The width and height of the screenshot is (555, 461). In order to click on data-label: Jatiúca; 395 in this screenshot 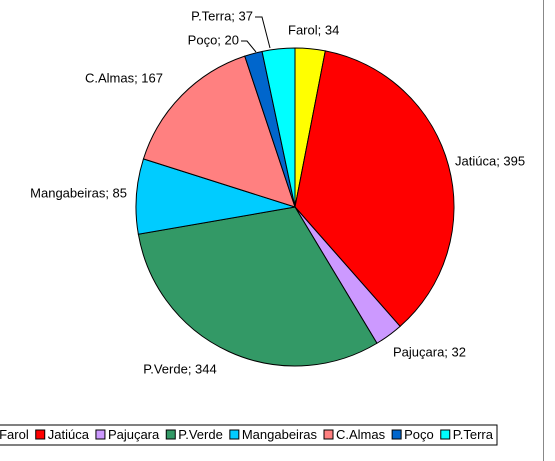, I will do `click(490, 160)`.